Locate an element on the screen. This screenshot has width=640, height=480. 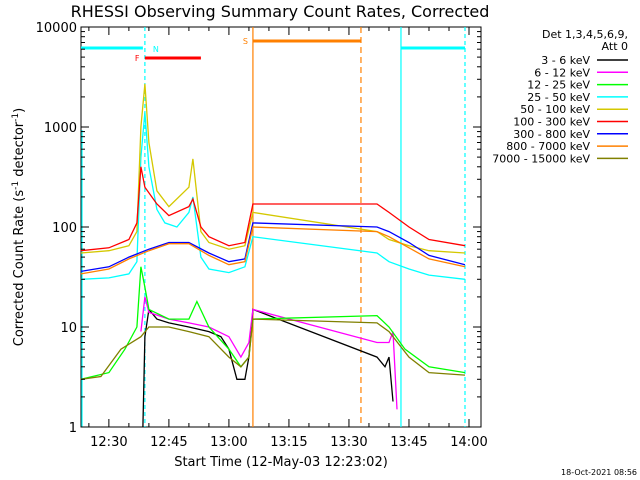
flag-label-n: N is located at coordinates (156, 49).